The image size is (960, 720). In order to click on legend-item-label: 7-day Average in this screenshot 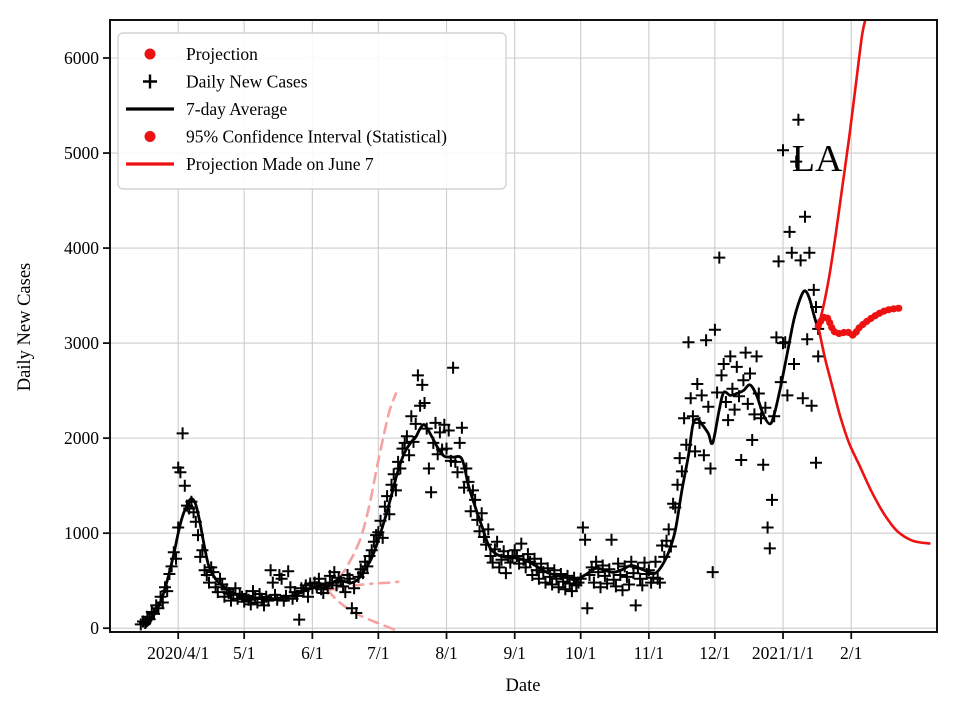, I will do `click(236, 109)`.